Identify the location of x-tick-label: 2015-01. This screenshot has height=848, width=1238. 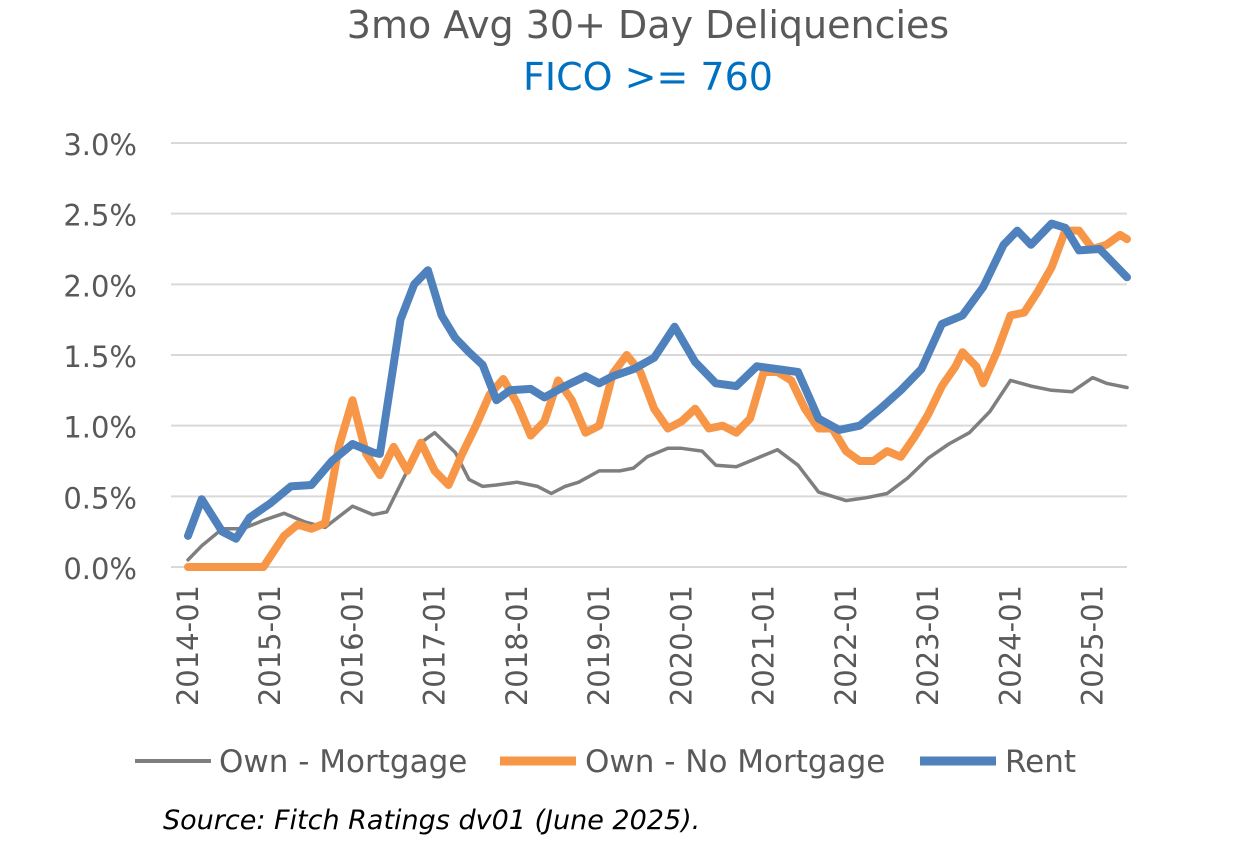
(270, 645).